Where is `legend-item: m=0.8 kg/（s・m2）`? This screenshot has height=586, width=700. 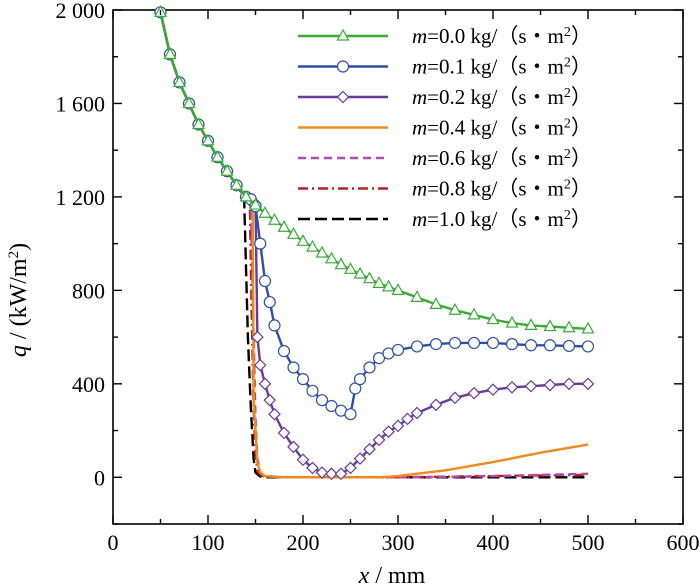
legend-item: m=0.8 kg/（s・m2） is located at coordinates (445, 189).